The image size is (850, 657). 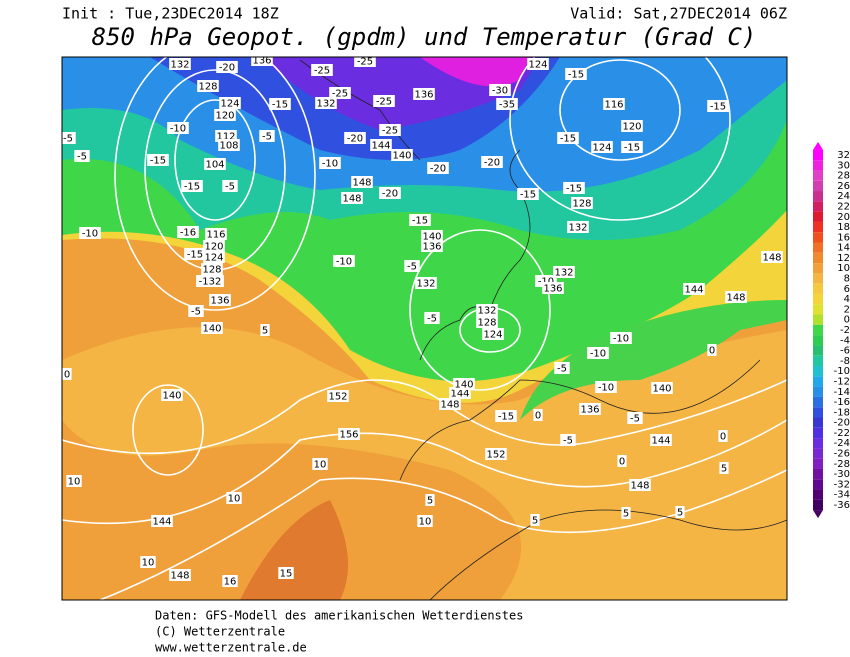 I want to click on contour-label: 104, so click(x=214, y=165).